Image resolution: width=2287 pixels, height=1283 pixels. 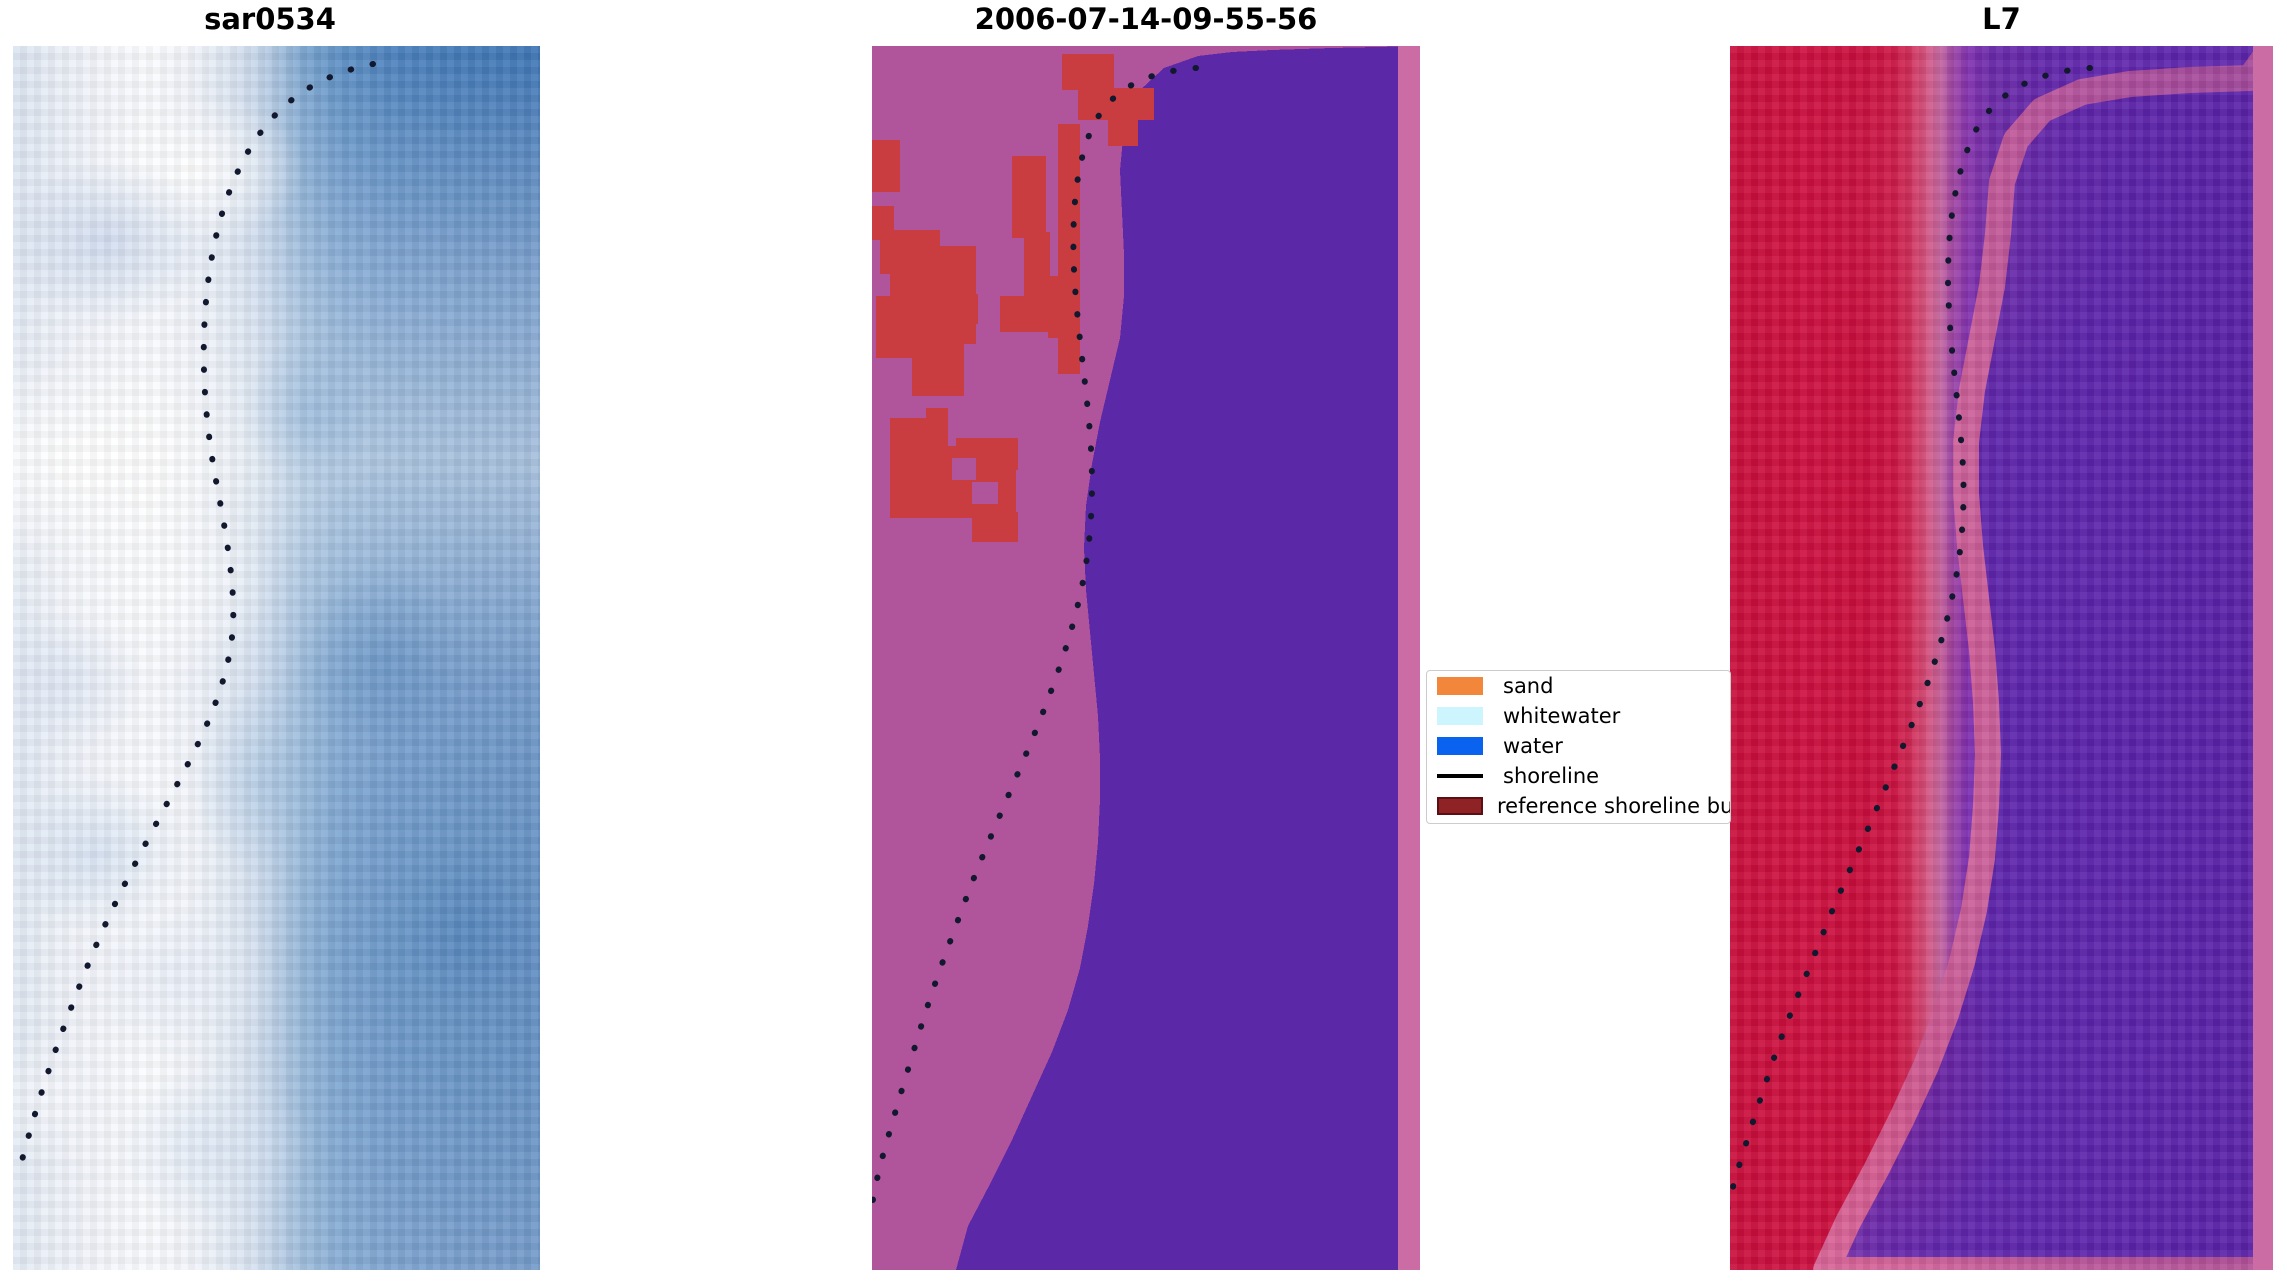 What do you see at coordinates (1533, 746) in the screenshot?
I see `legend-label-water: water` at bounding box center [1533, 746].